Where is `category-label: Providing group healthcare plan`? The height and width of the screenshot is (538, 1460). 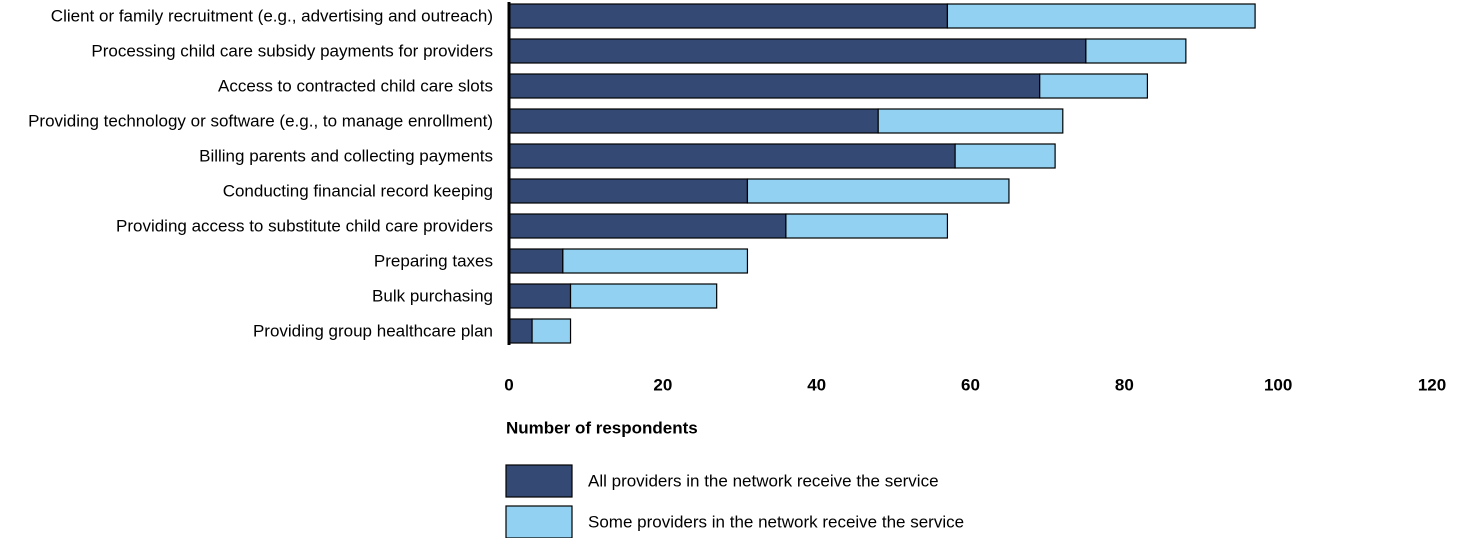
category-label: Providing group healthcare plan is located at coordinates (373, 331).